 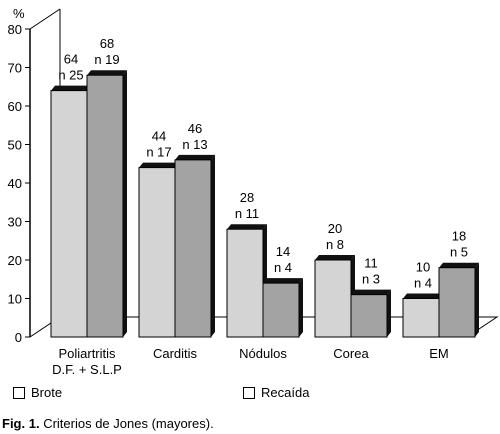 I want to click on y-tick-label: 0, so click(x=18, y=337).